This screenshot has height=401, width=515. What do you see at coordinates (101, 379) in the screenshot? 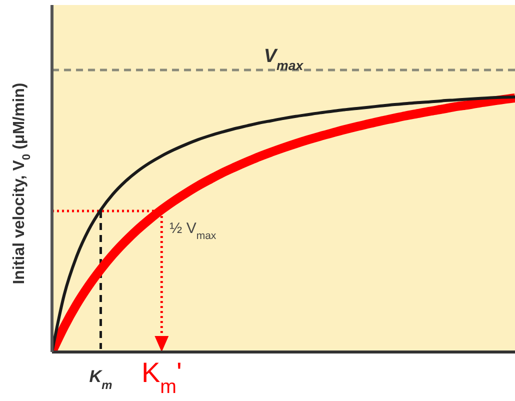
I see `x-tick-label: K$_{m}$` at bounding box center [101, 379].